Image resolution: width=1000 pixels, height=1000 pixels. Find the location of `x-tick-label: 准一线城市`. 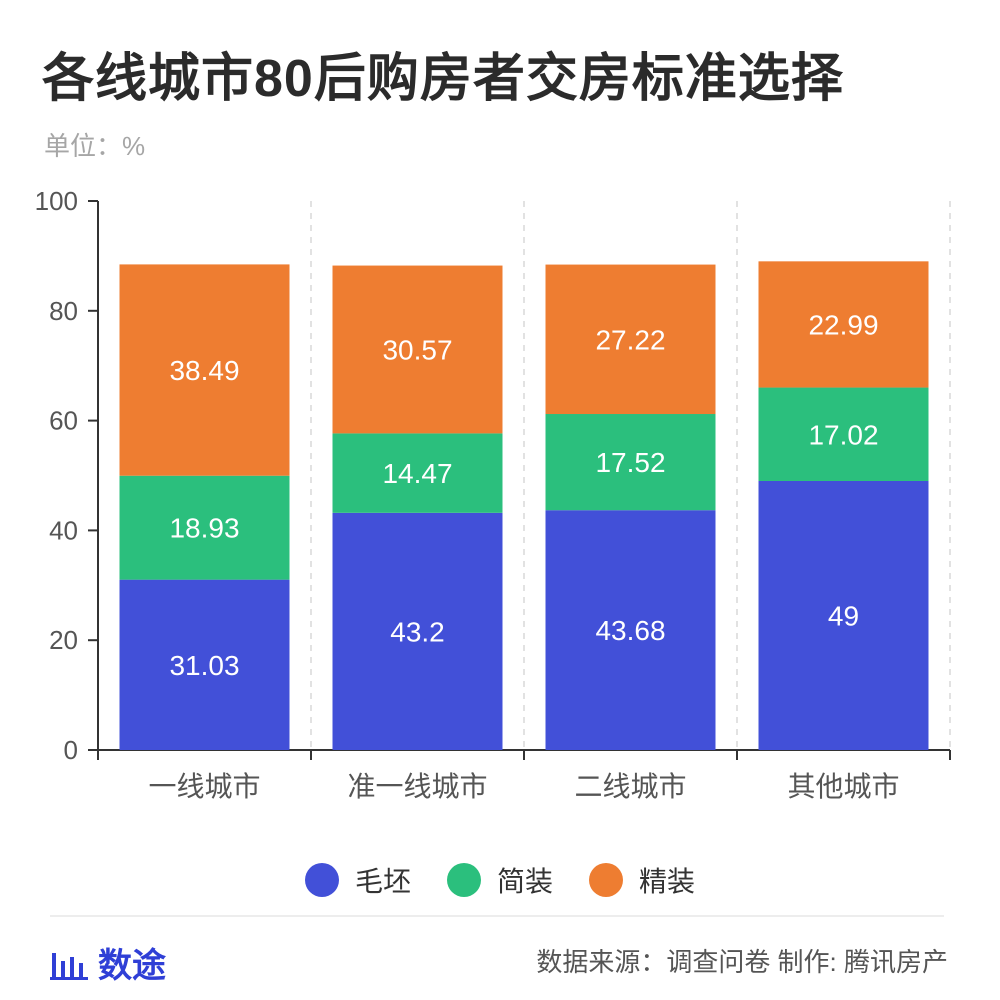

x-tick-label: 准一线城市 is located at coordinates (417, 786).